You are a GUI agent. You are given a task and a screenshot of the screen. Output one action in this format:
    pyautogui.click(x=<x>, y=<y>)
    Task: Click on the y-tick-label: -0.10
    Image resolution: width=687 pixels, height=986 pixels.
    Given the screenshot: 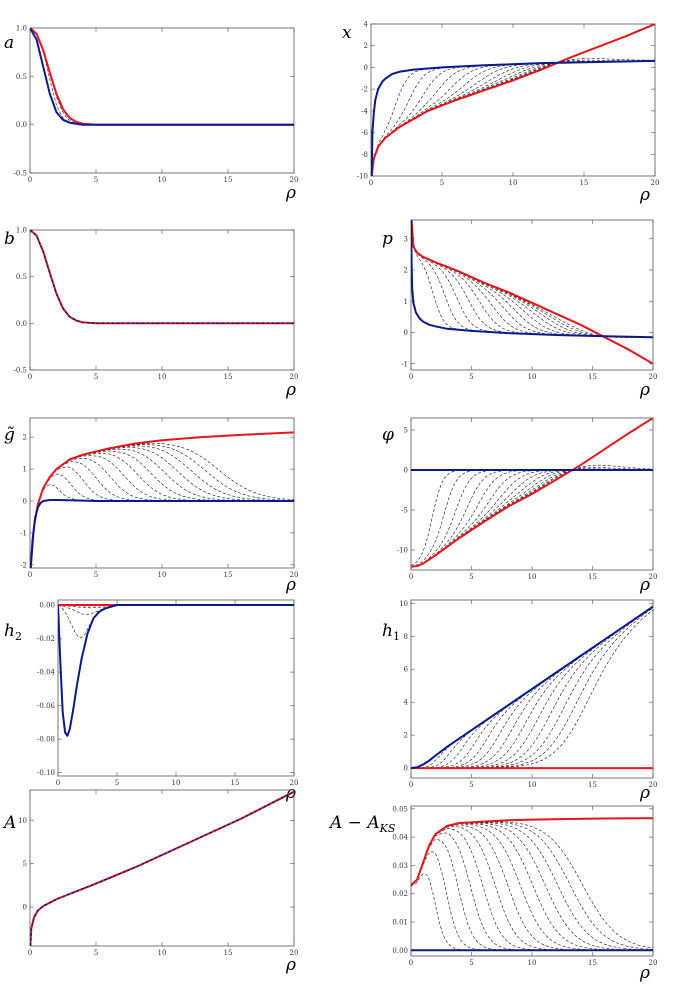 What is the action you would take?
    pyautogui.click(x=46, y=773)
    